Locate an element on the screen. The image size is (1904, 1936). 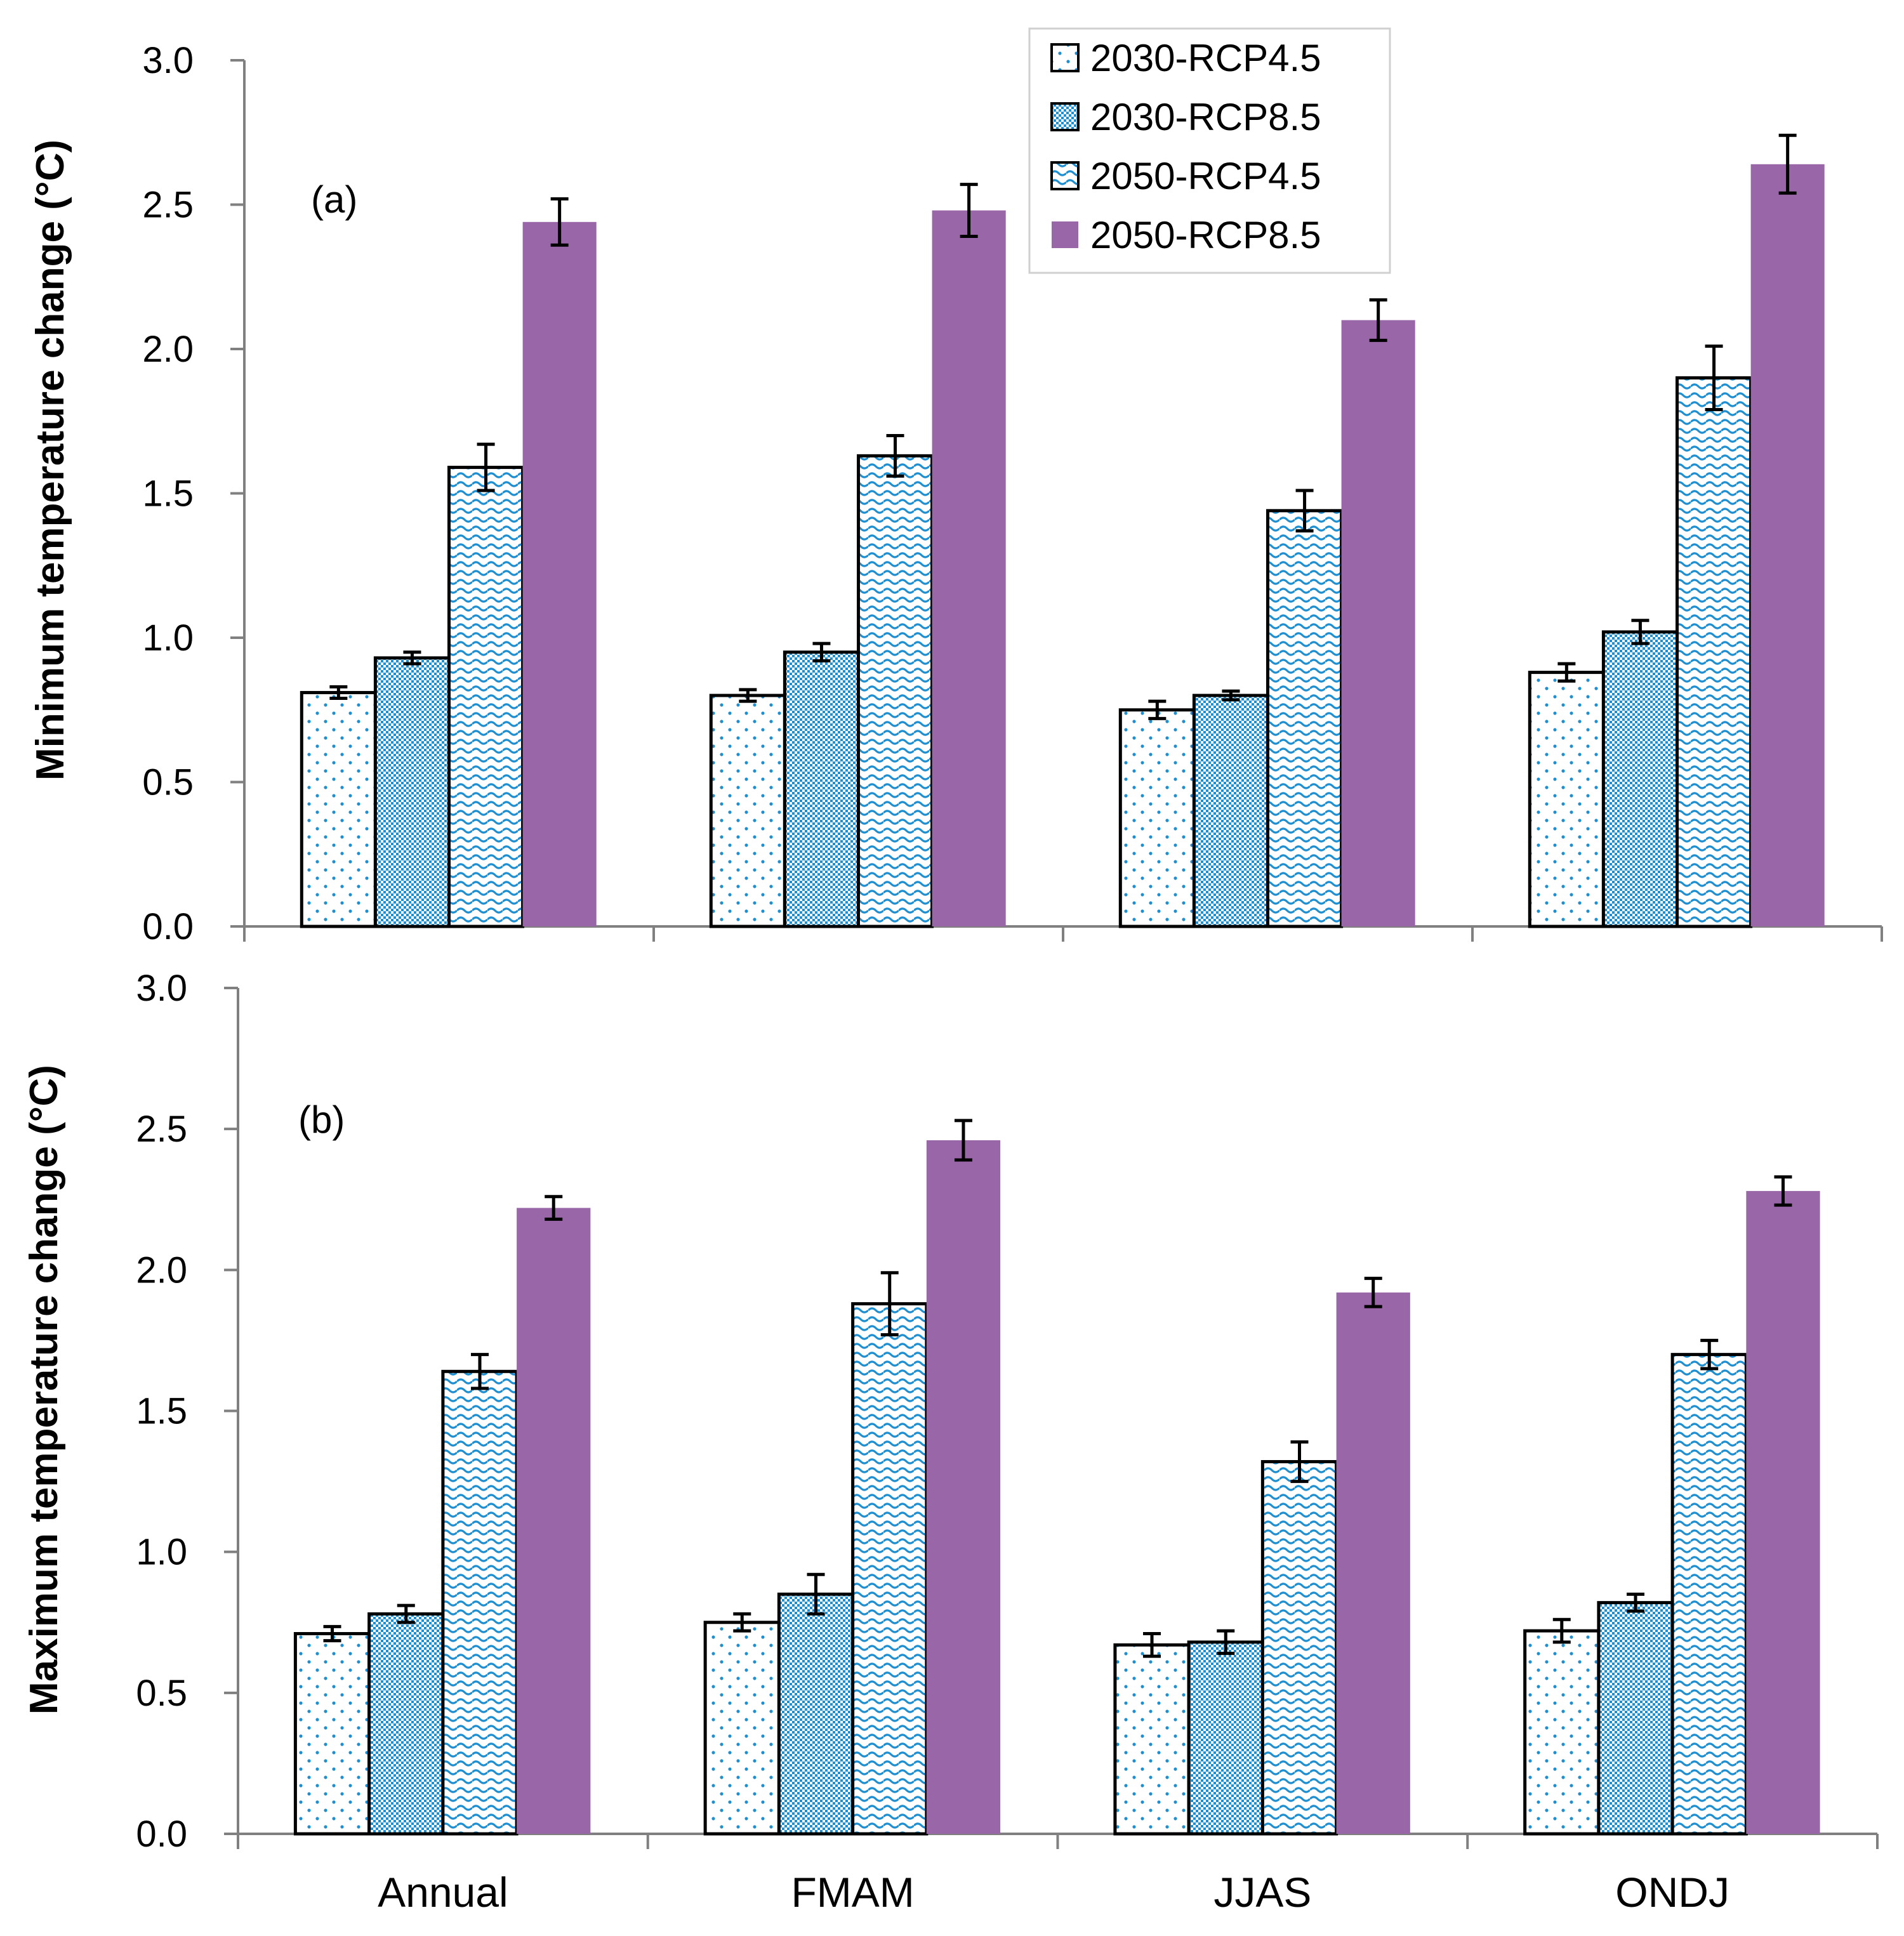
legend-swatch-2050-rcp85 is located at coordinates (1065, 234).